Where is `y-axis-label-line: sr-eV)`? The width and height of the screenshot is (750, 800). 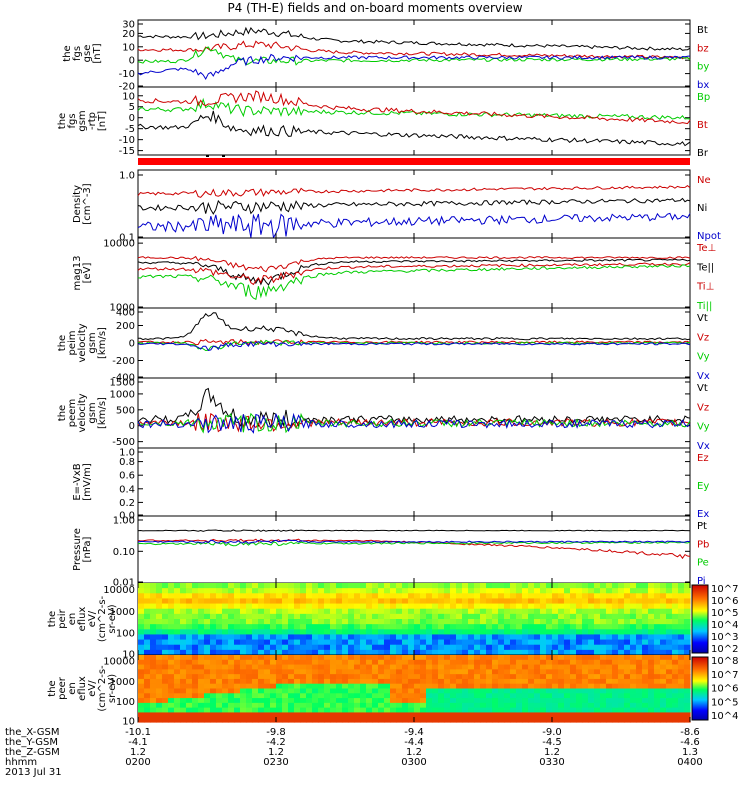 y-axis-label-line: sr-eV) is located at coordinates (112, 618).